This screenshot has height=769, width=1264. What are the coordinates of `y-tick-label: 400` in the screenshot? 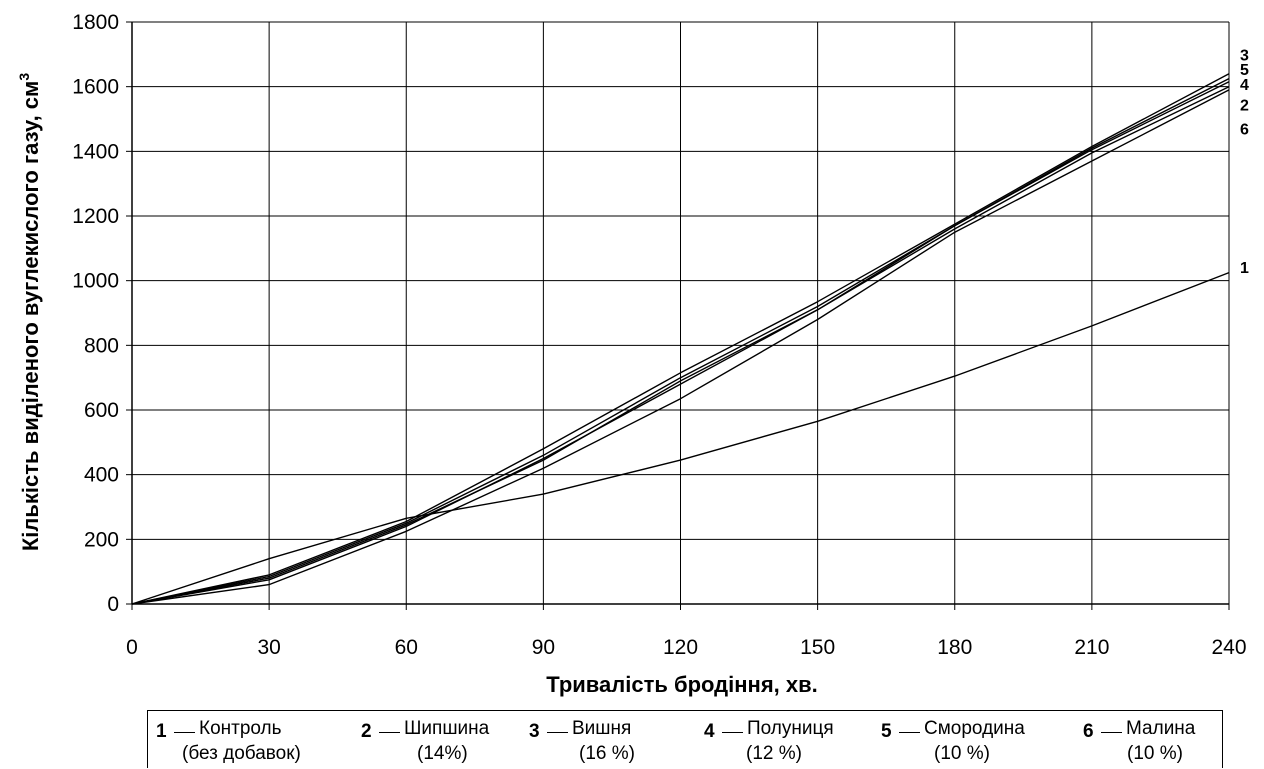 It's located at (101, 475).